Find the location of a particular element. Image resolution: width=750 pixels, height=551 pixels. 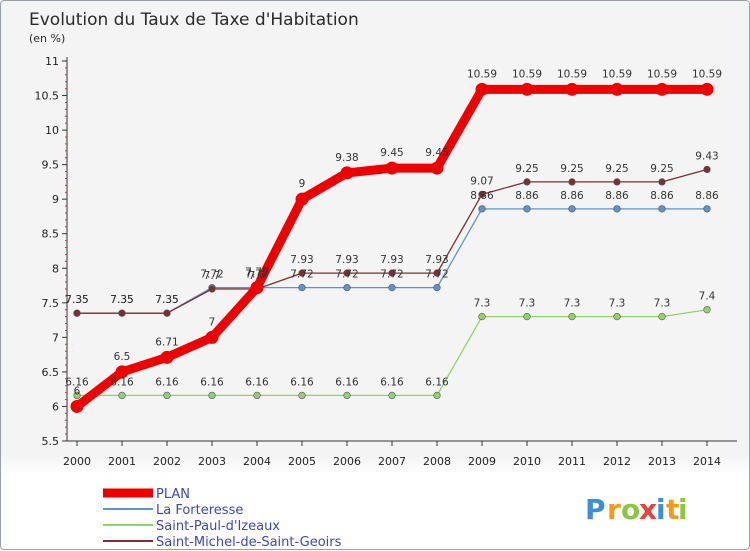

y-tick-label: 8 is located at coordinates (55, 268).